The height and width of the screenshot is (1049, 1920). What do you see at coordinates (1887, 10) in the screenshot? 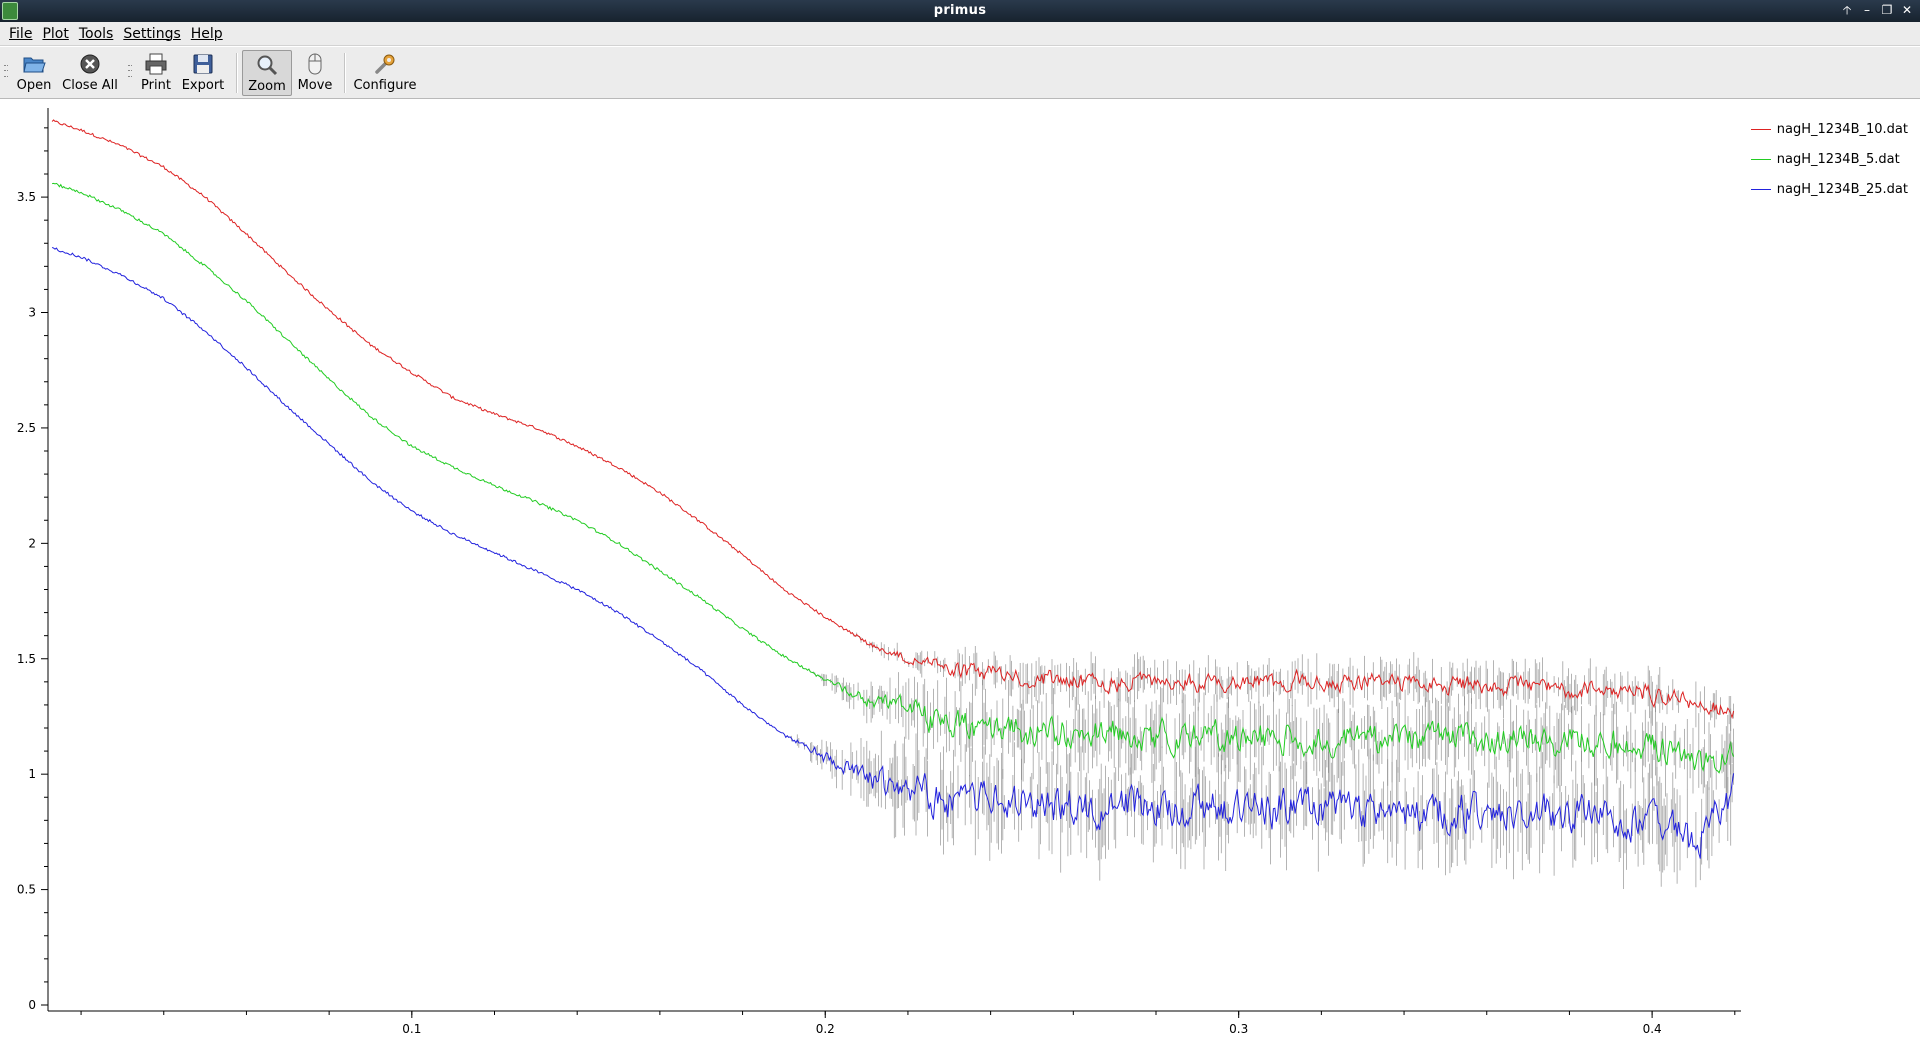
I see `maximize-icon: ❐` at bounding box center [1887, 10].